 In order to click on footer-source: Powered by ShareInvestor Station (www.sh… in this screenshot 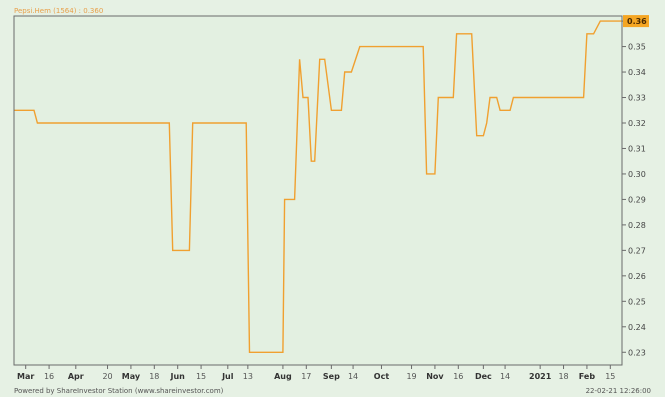, I will do `click(119, 391)`.